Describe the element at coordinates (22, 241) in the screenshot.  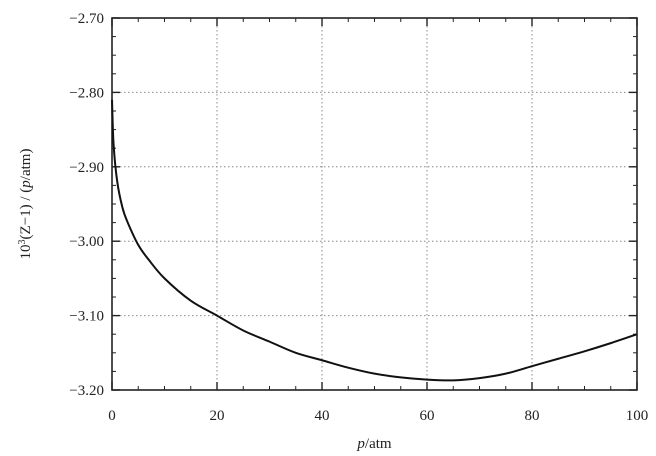
I see `y-axis-title-exponent: 3` at that location.